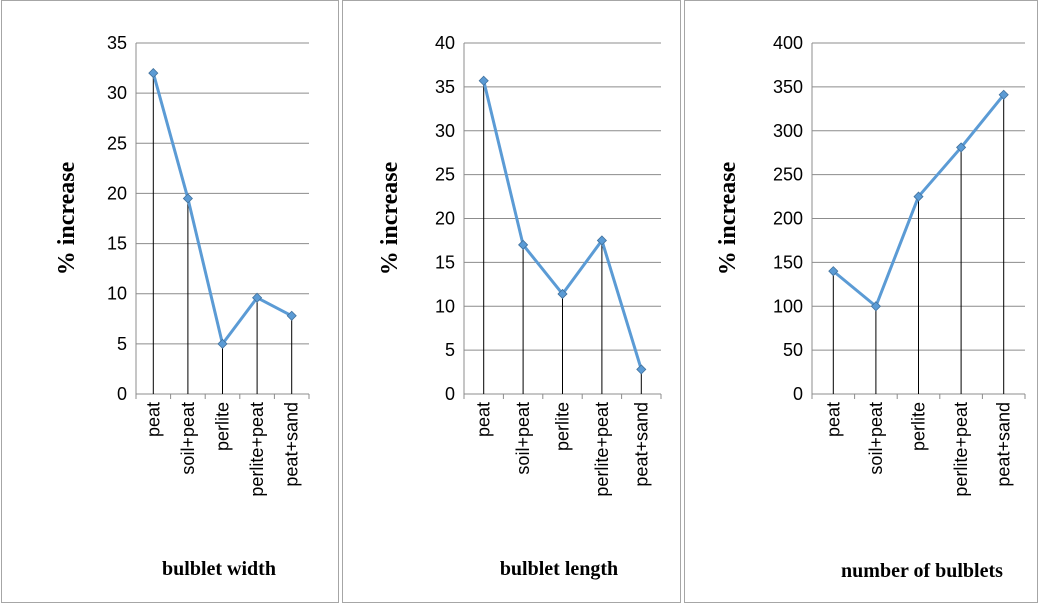  Describe the element at coordinates (788, 306) in the screenshot. I see `y-tick-label: 100` at that location.